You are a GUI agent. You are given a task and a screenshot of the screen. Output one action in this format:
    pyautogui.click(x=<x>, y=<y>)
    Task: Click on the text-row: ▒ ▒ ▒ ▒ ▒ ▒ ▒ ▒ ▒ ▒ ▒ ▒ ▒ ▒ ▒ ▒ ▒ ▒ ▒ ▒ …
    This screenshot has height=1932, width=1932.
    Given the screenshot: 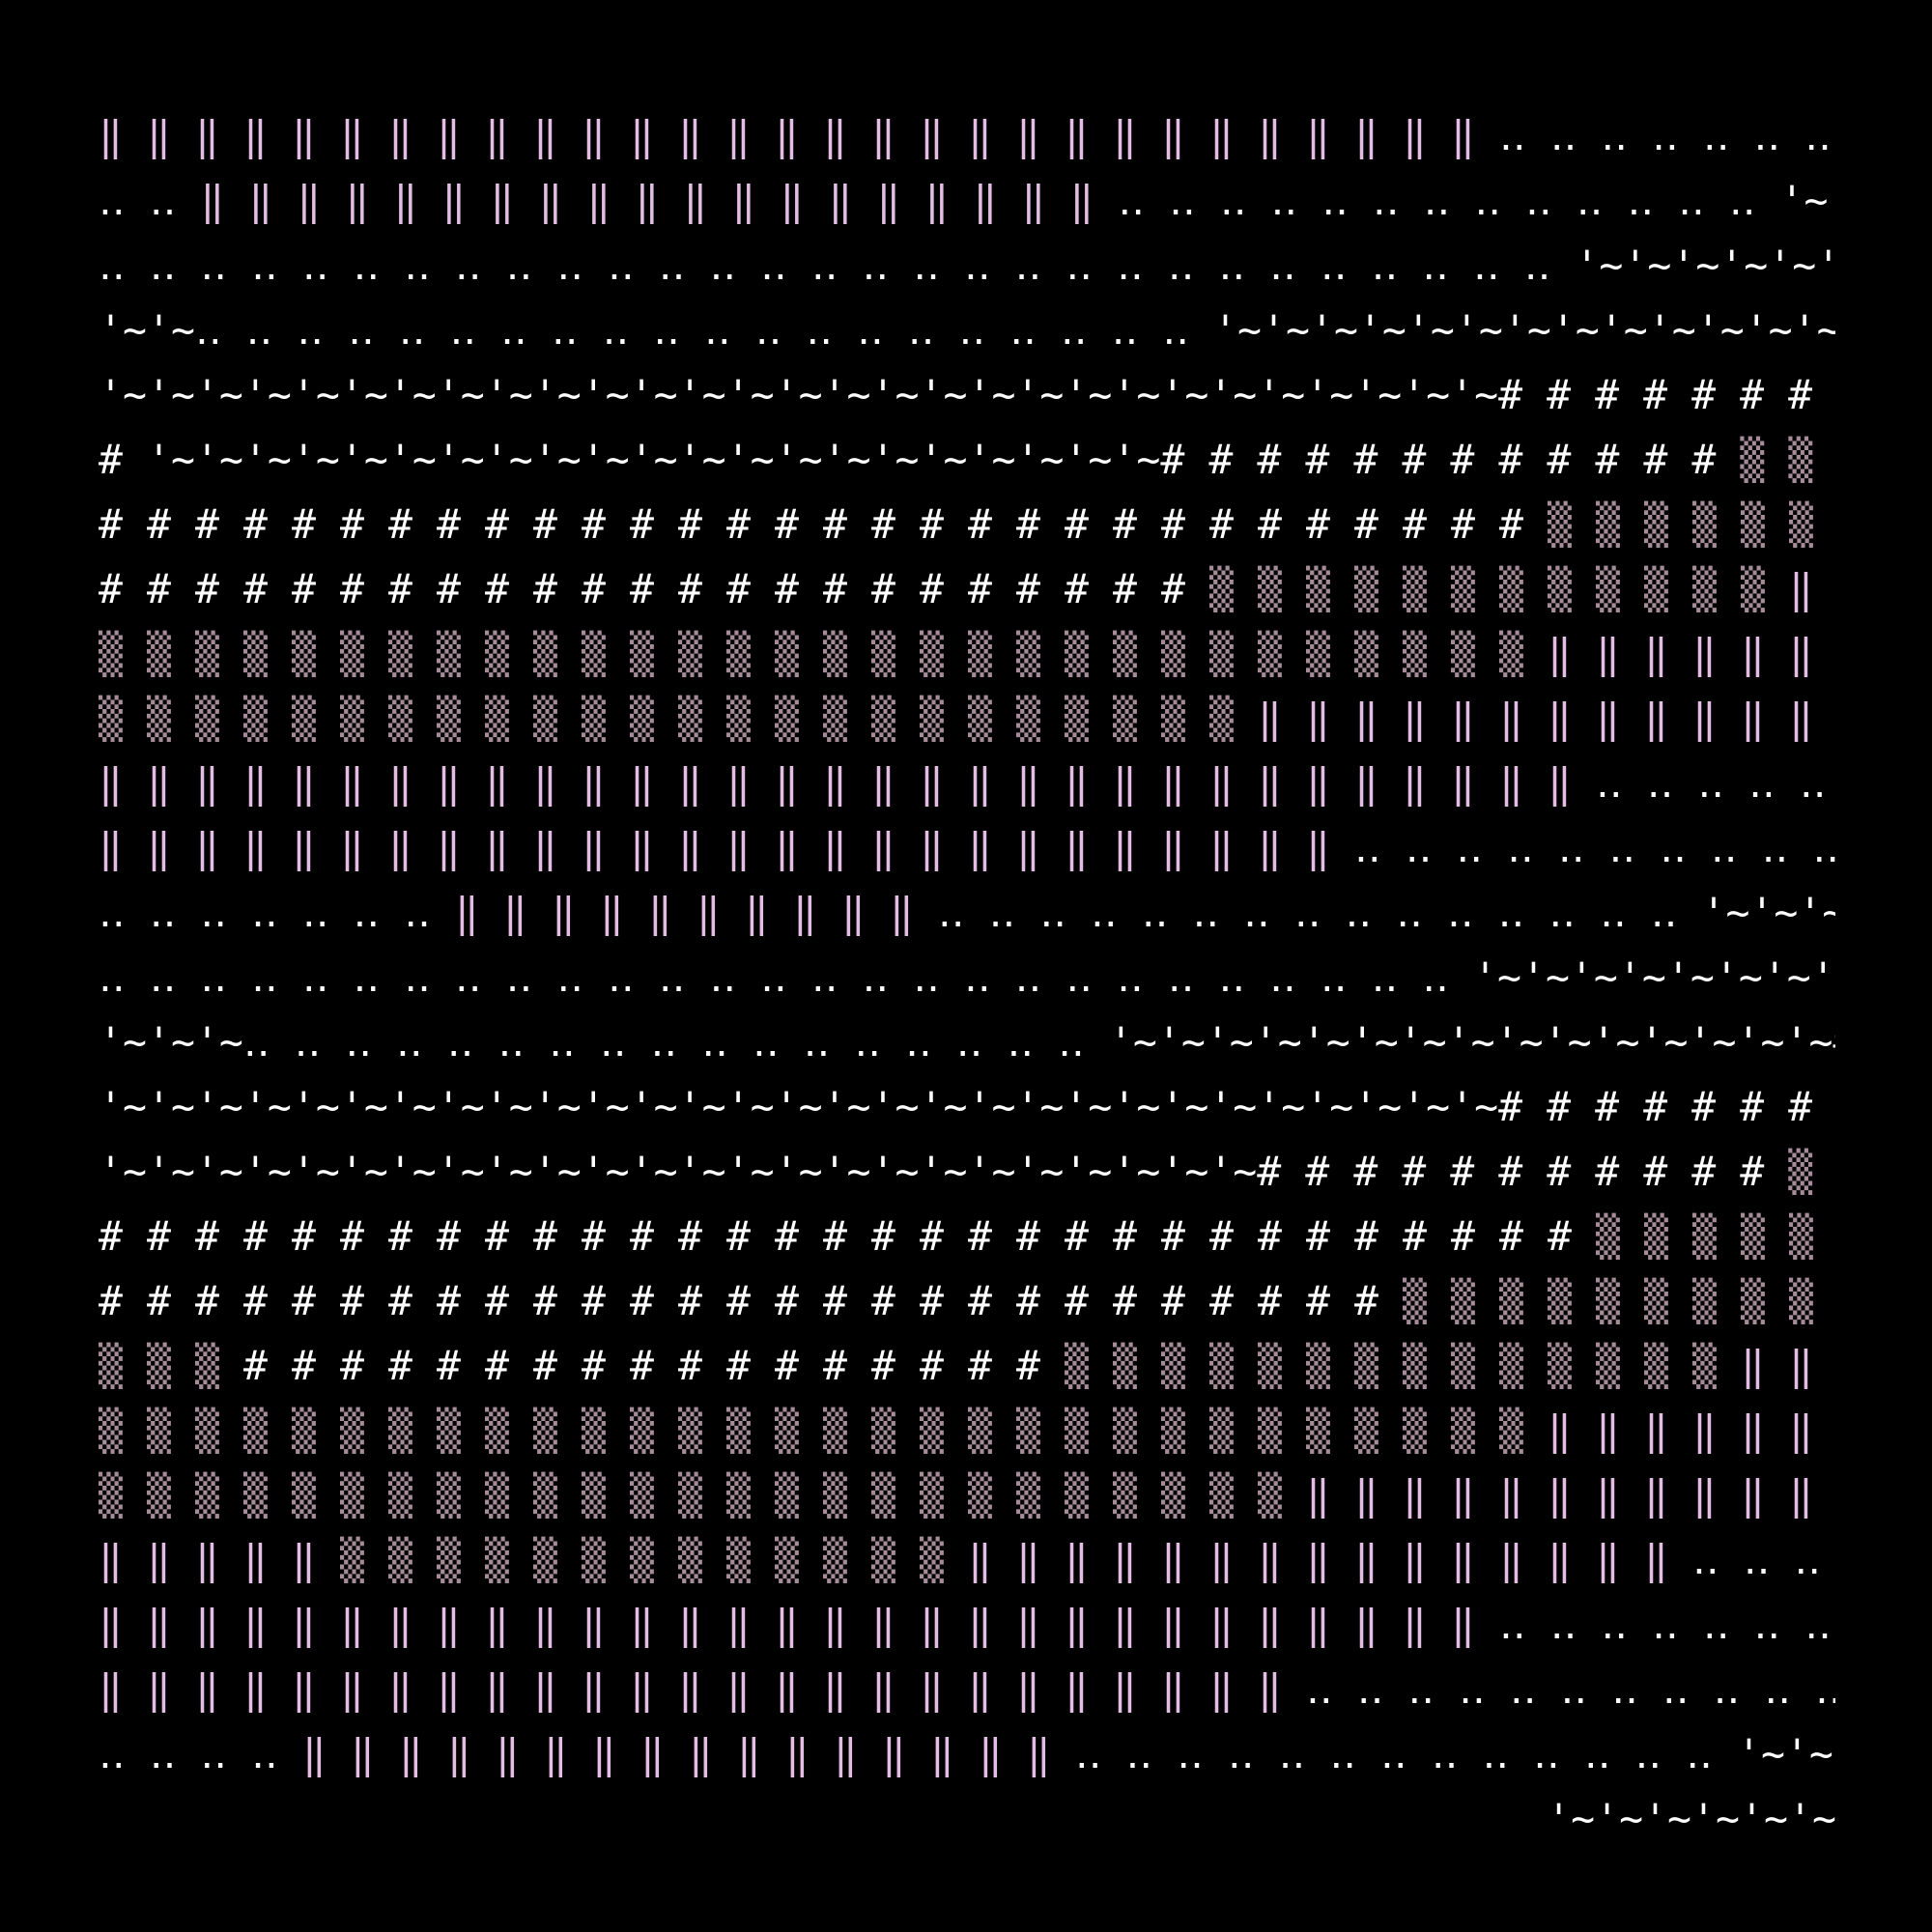 What is the action you would take?
    pyautogui.click(x=967, y=1430)
    